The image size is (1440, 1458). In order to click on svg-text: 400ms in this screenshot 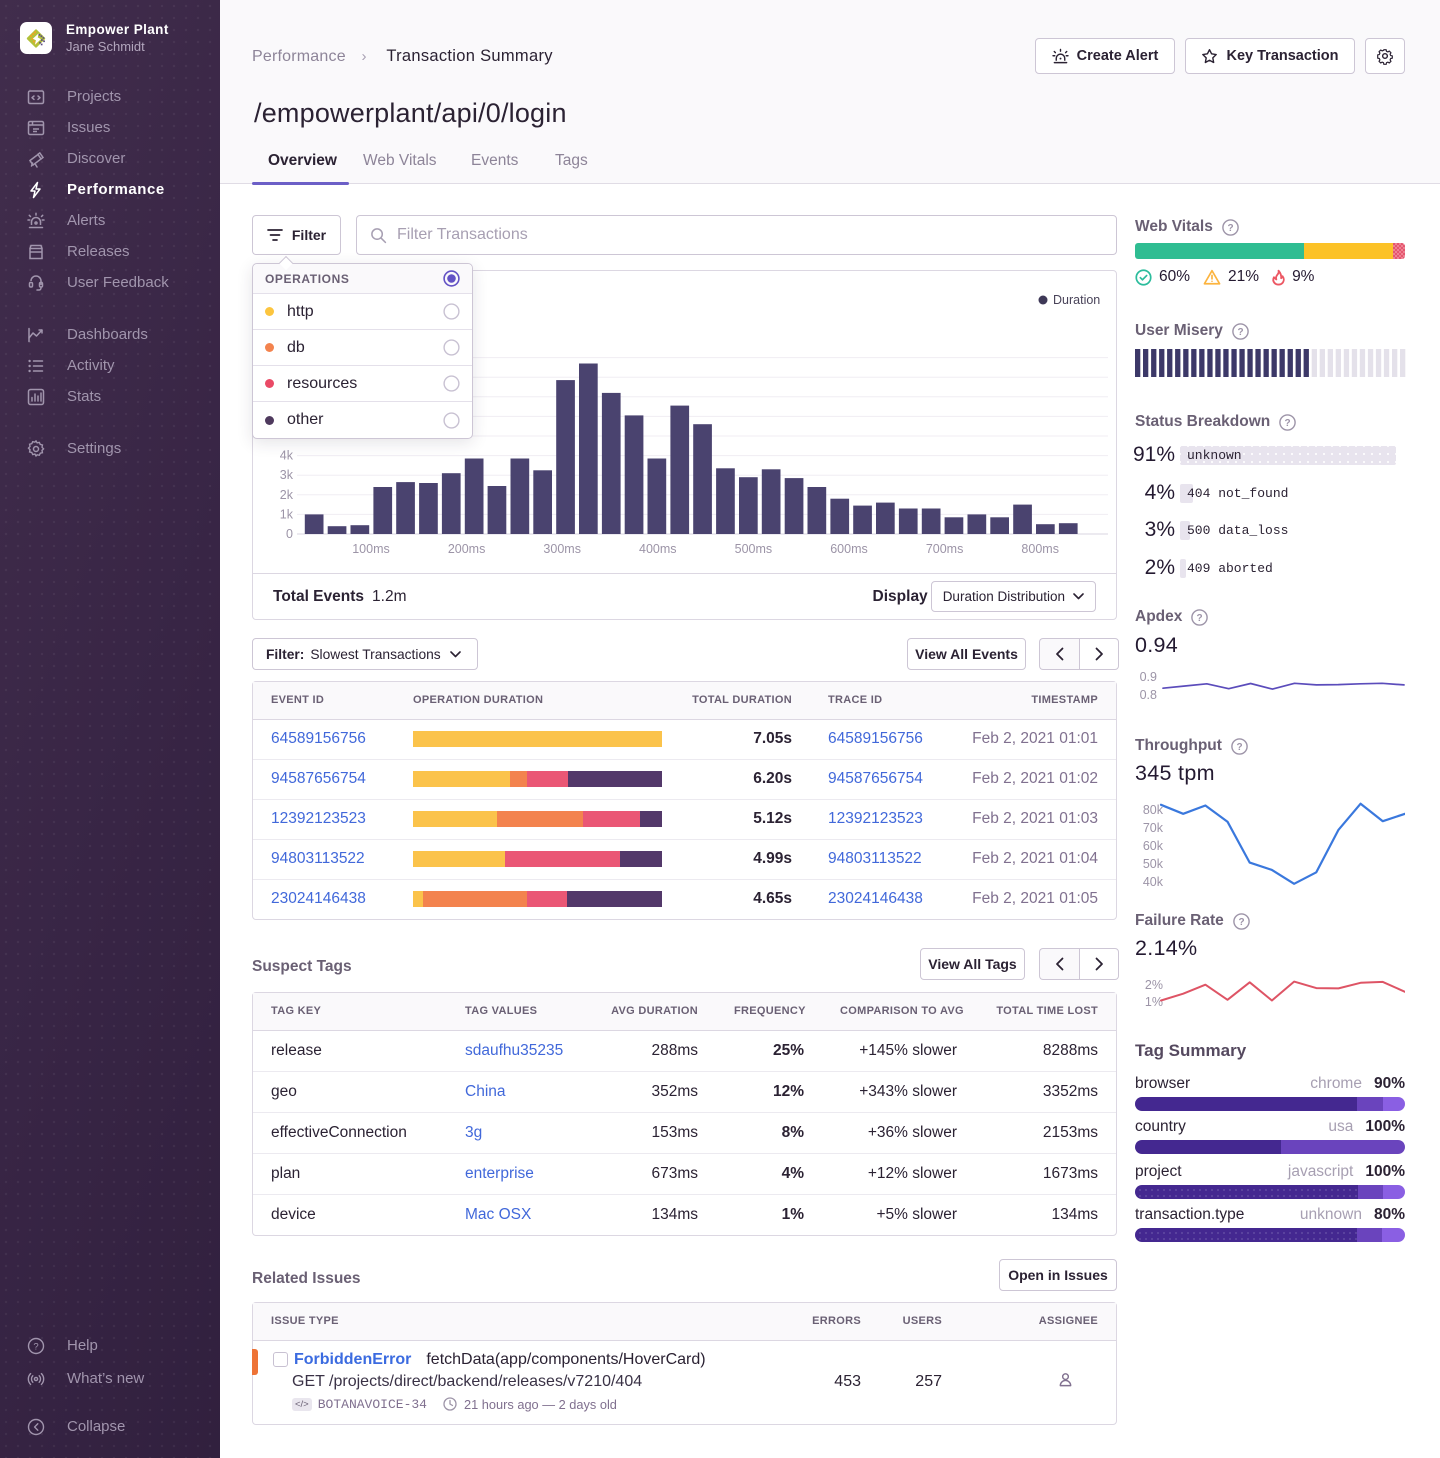, I will do `click(658, 549)`.